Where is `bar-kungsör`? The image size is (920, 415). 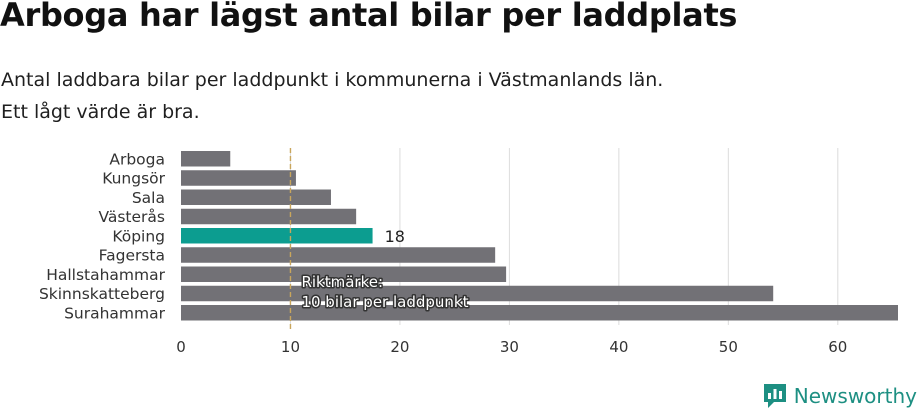
bar-kungsör is located at coordinates (238, 178).